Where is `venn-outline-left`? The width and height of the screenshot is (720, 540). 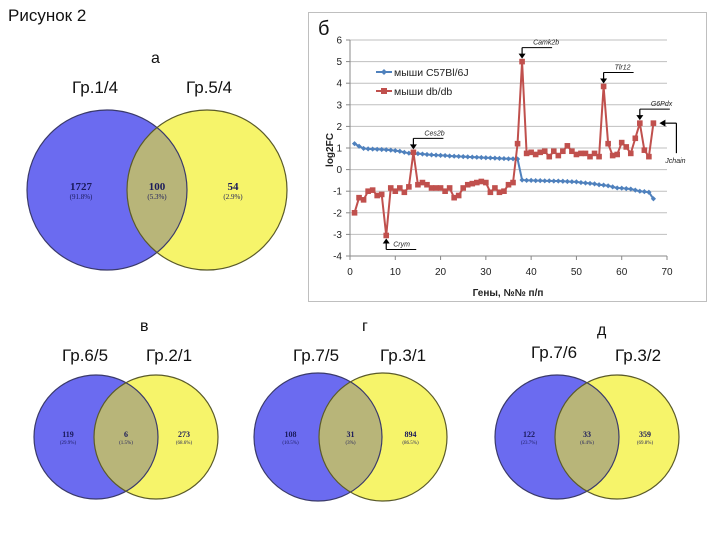
venn-outline-left is located at coordinates (107, 190).